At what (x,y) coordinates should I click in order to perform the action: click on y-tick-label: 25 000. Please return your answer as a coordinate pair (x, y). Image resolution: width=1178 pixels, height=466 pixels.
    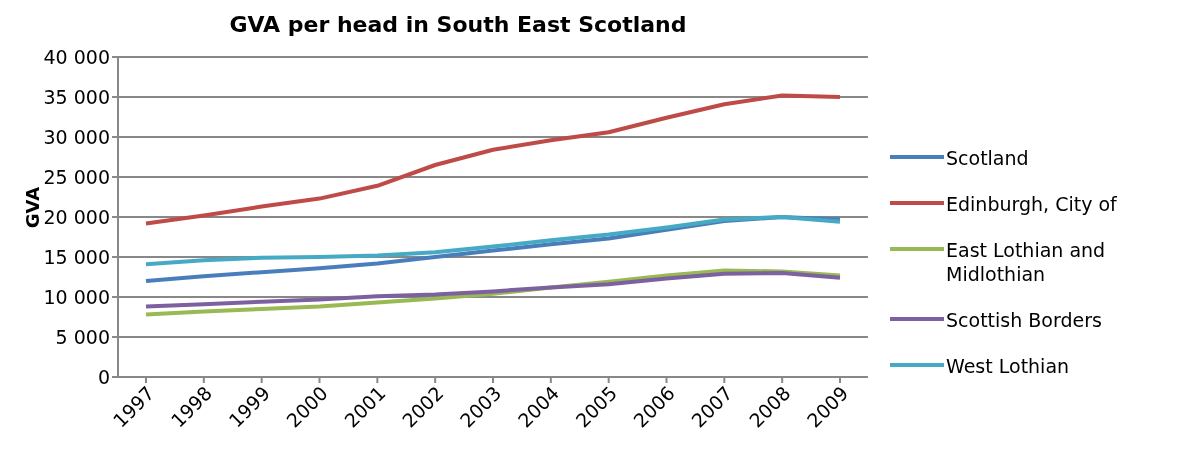
    Looking at the image, I should click on (76, 176).